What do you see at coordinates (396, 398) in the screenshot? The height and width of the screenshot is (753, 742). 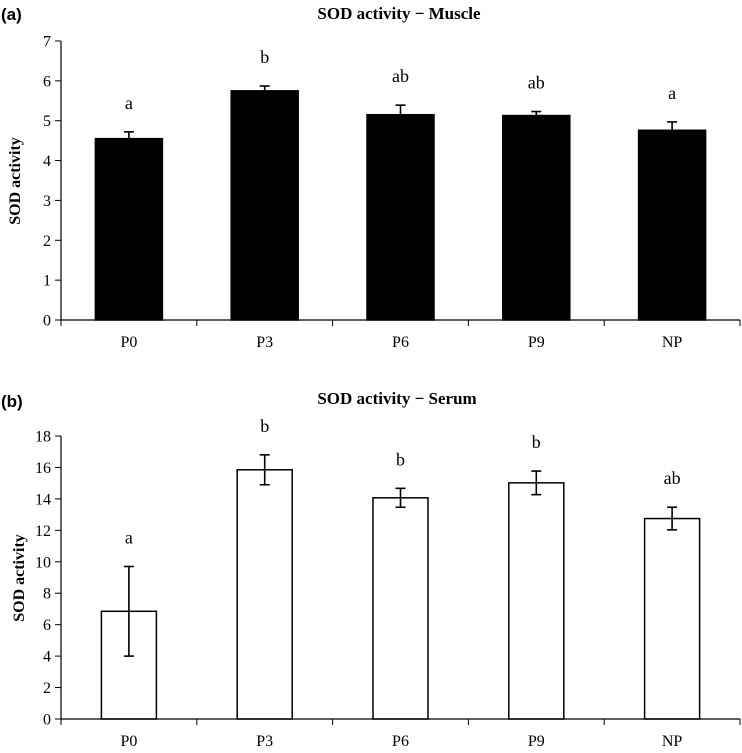 I see `chart-title-serum: SOD activity − Serum` at bounding box center [396, 398].